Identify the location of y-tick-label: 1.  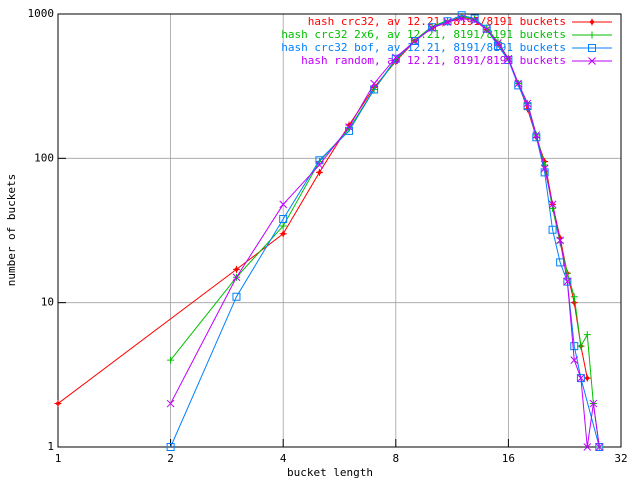
(50, 446).